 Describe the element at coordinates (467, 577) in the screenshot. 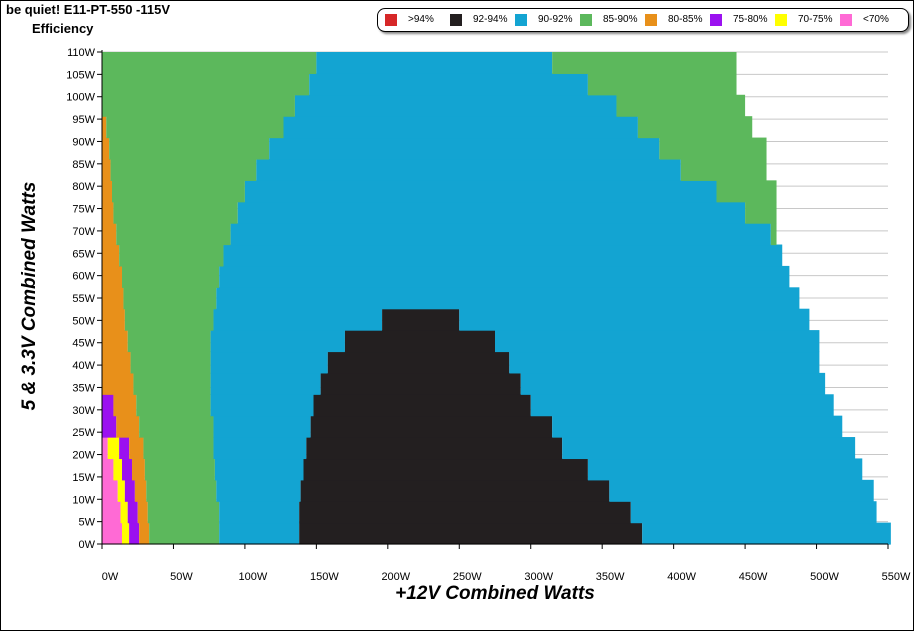

I see `x-tick-label: 250W` at that location.